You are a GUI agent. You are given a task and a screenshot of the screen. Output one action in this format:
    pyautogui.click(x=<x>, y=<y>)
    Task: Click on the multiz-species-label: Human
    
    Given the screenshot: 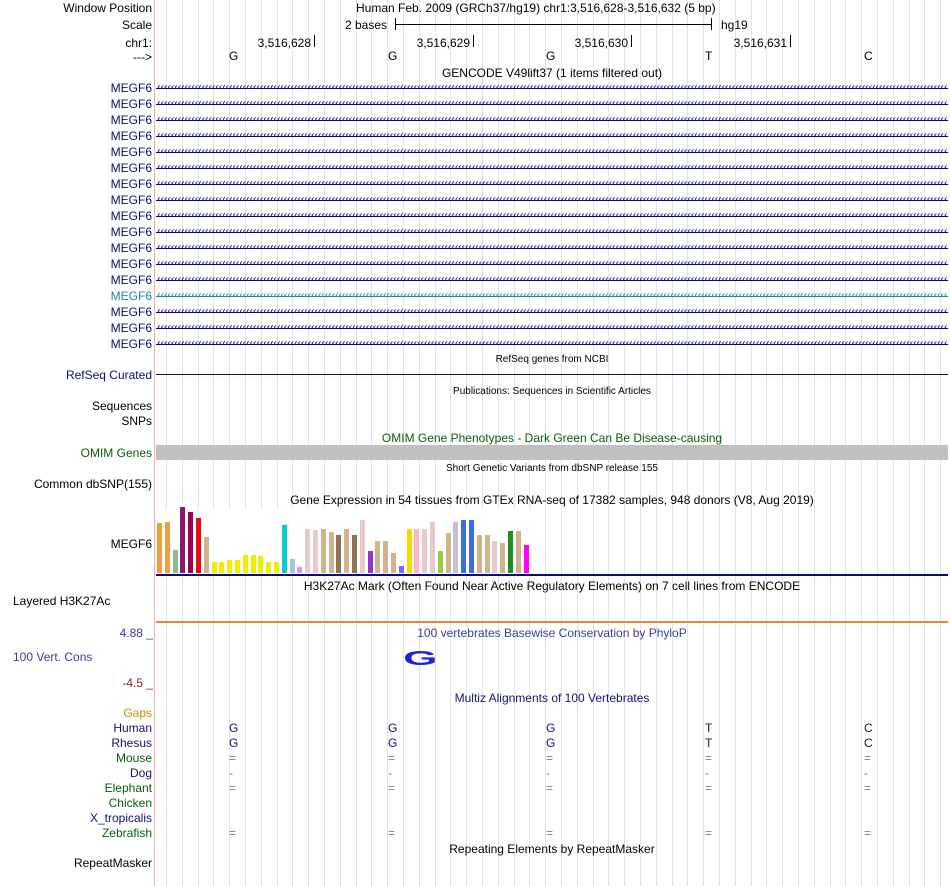 What is the action you would take?
    pyautogui.click(x=132, y=728)
    